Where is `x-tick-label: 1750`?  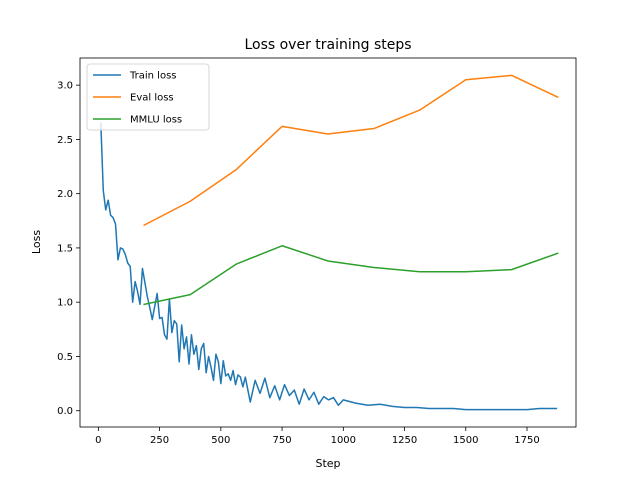
x-tick-label: 1750 is located at coordinates (526, 440).